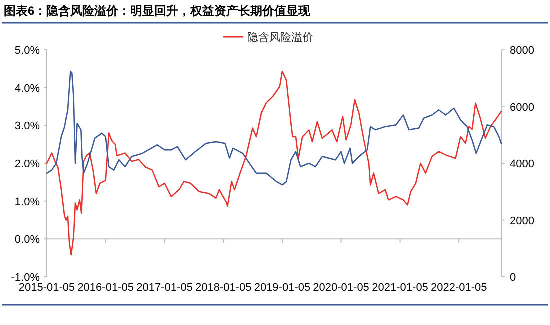  What do you see at coordinates (281, 37) in the screenshot?
I see `legend-label: 隐含风险溢价` at bounding box center [281, 37].